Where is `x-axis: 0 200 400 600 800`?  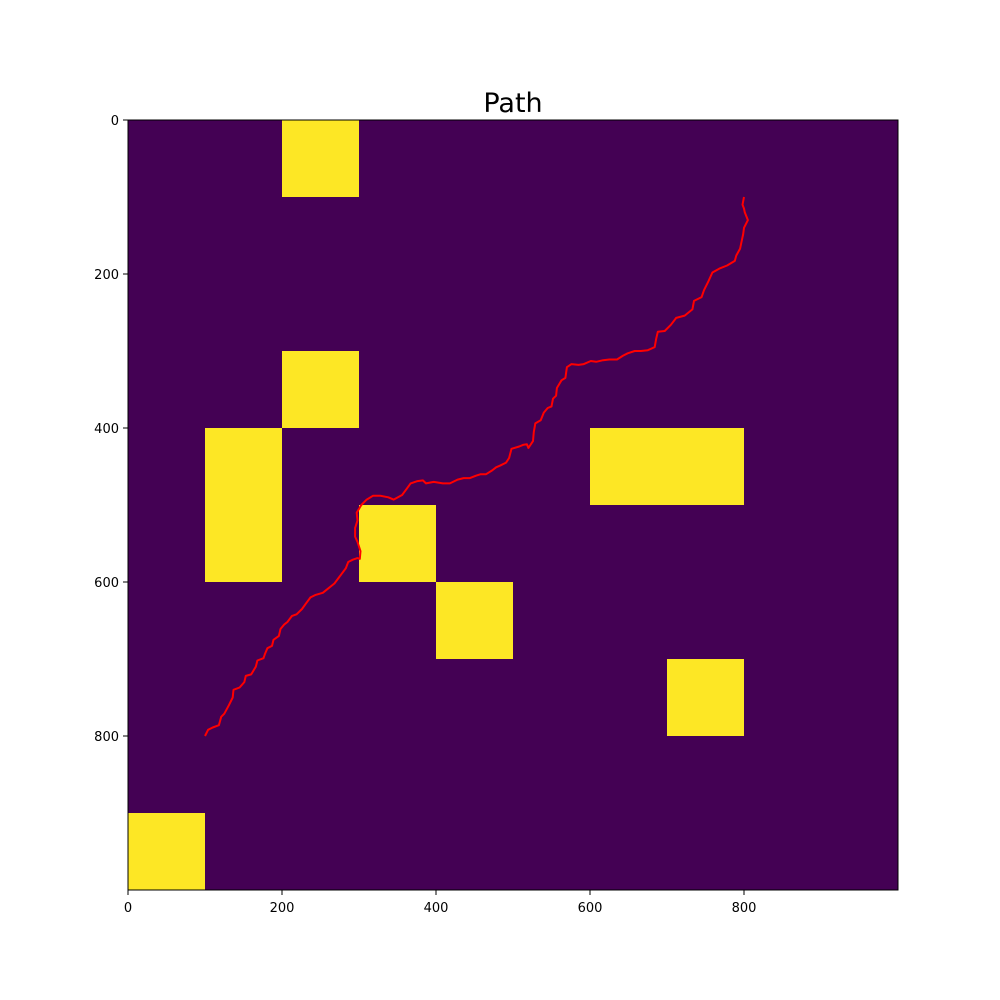
x-axis: 0 200 400 600 800 is located at coordinates (440, 903).